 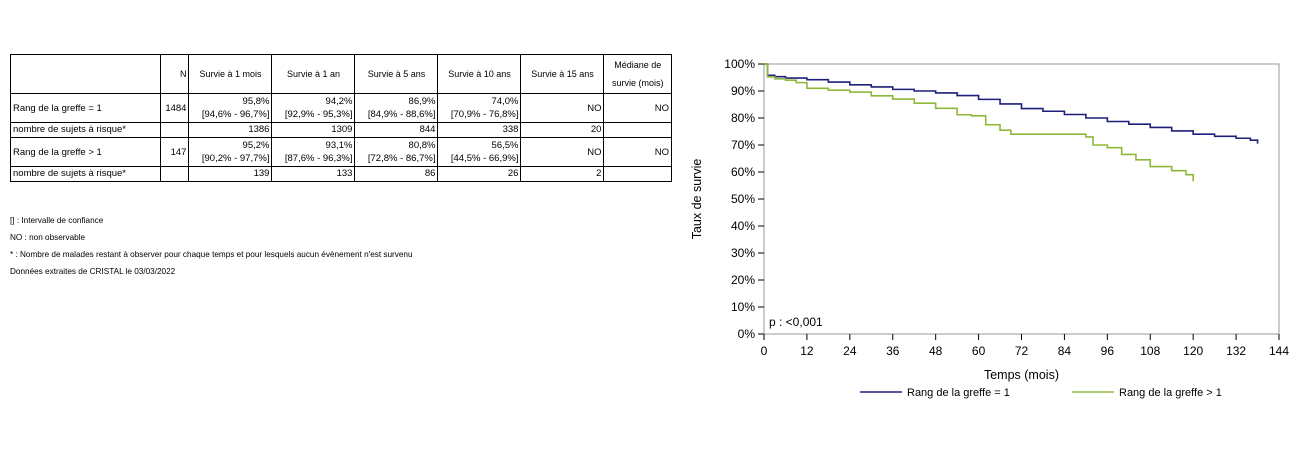 I want to click on value-pct: 93,1%, so click(x=339, y=145).